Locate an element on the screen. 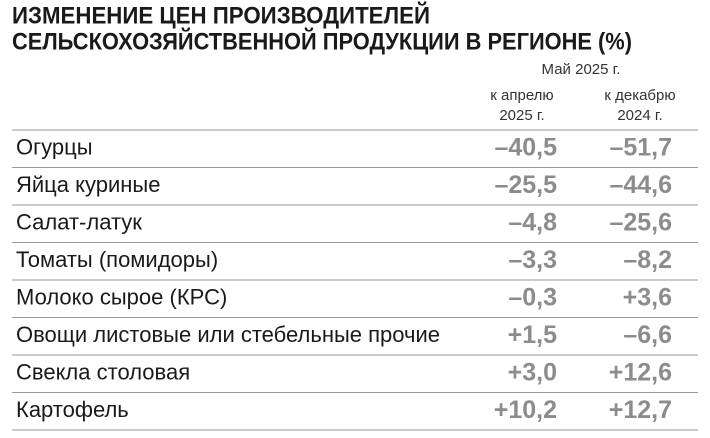 This screenshot has width=710, height=438. row-label: Овощи листовые или стебельные прочие is located at coordinates (228, 334).